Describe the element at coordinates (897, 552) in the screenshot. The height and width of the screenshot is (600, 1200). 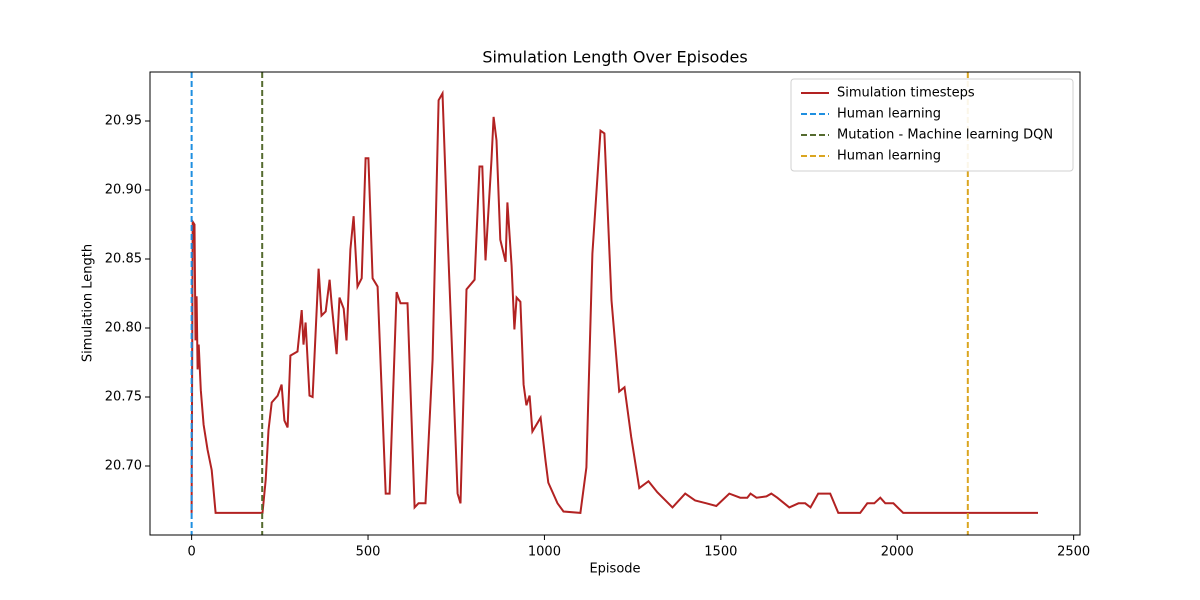
I see `x-tick-label: 2000` at that location.